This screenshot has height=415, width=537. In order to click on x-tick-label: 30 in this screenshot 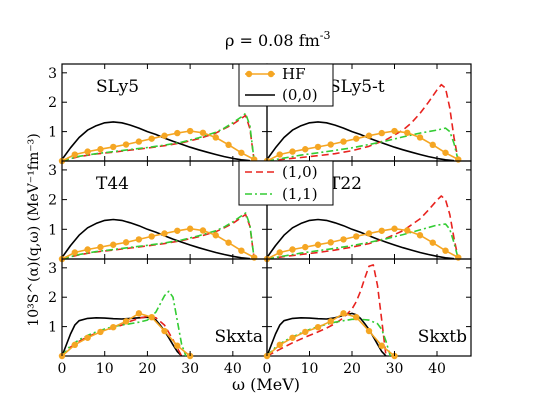, I will do `click(395, 369)`.